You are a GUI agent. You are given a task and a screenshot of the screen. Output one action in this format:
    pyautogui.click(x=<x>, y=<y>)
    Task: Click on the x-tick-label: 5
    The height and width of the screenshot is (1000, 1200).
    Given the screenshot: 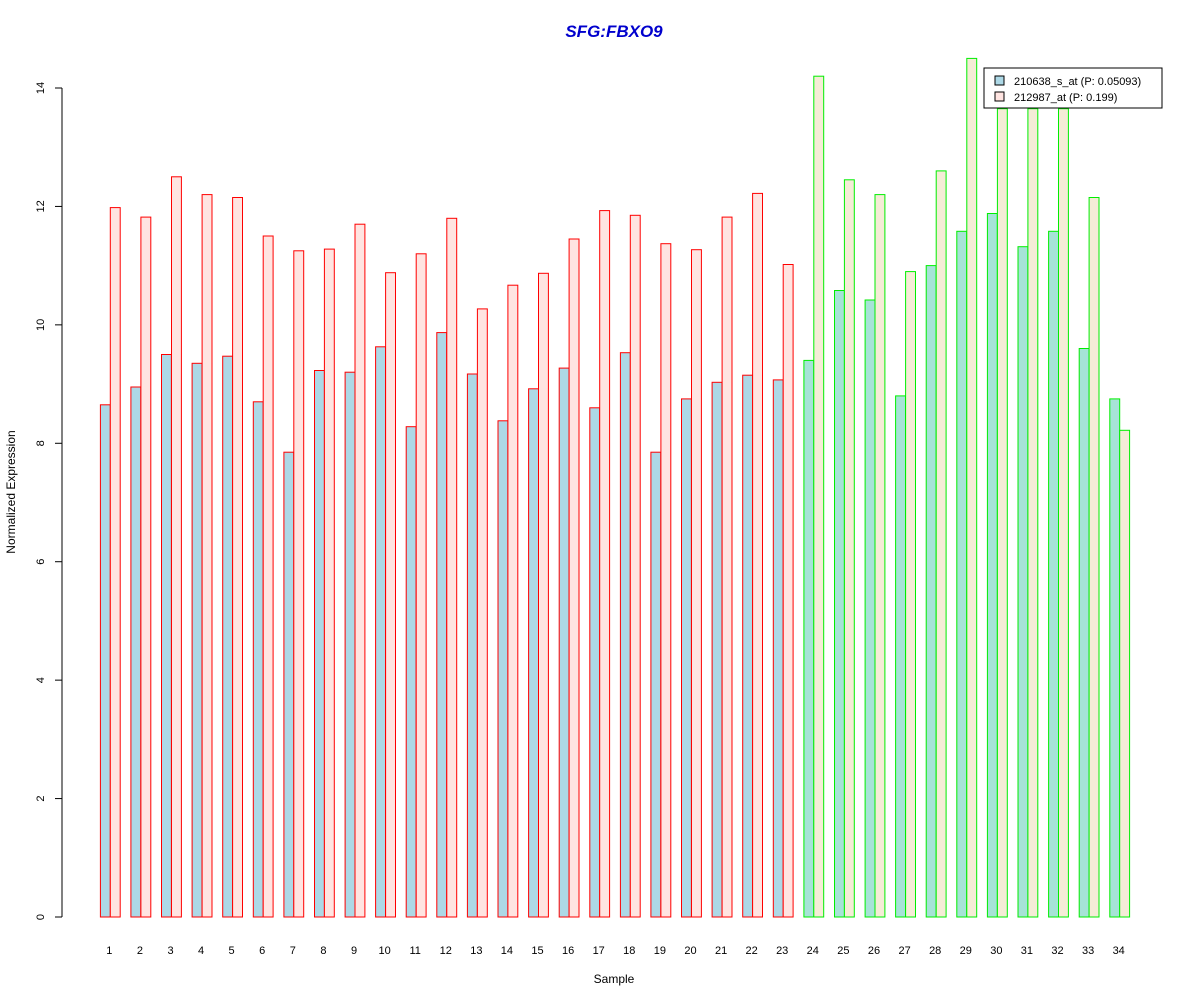 What is the action you would take?
    pyautogui.click(x=232, y=951)
    